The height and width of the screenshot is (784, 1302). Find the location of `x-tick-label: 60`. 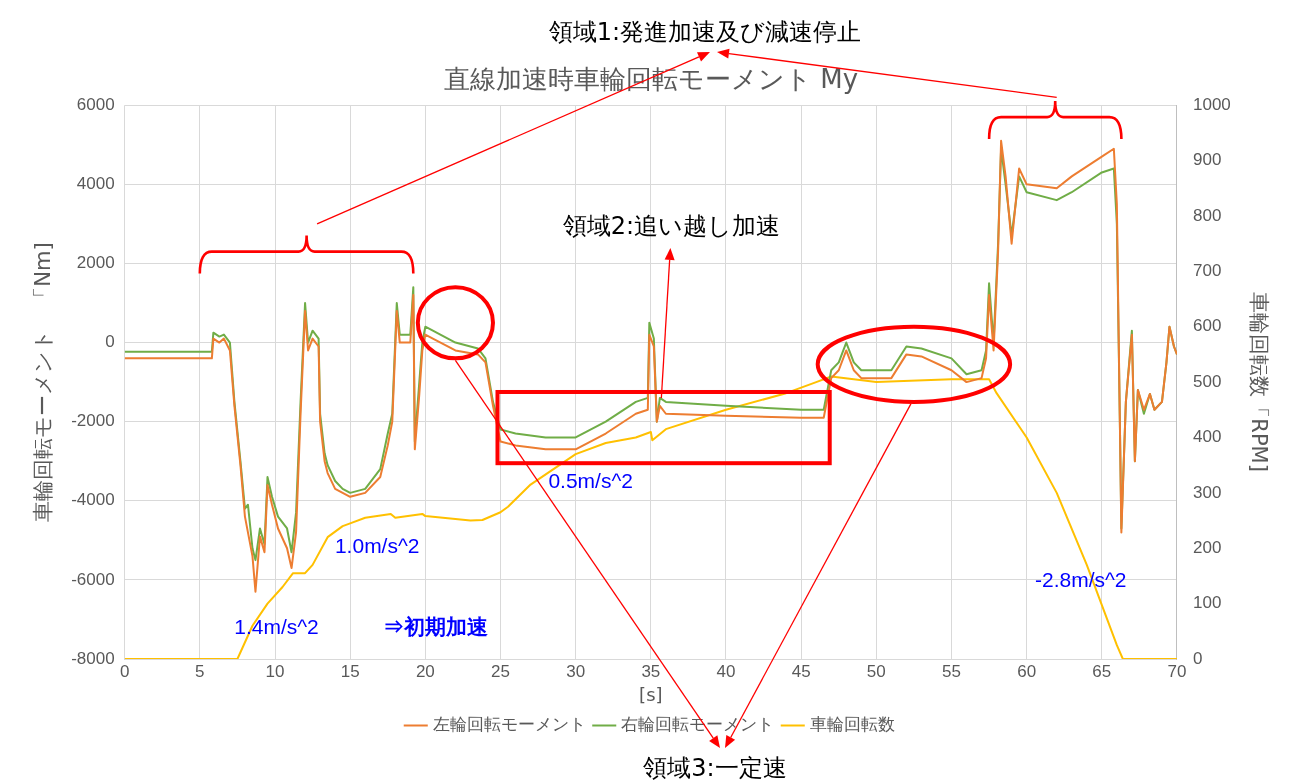

x-tick-label: 60 is located at coordinates (1027, 671).